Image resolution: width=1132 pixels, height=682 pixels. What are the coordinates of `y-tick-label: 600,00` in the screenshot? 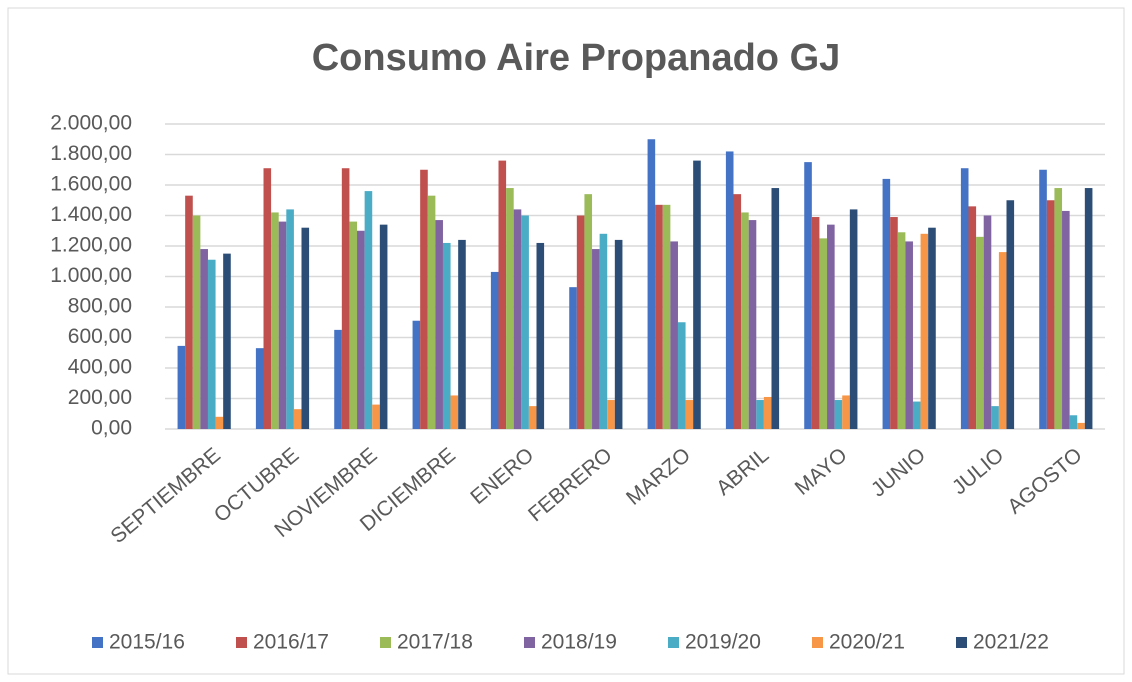 It's located at (100, 336).